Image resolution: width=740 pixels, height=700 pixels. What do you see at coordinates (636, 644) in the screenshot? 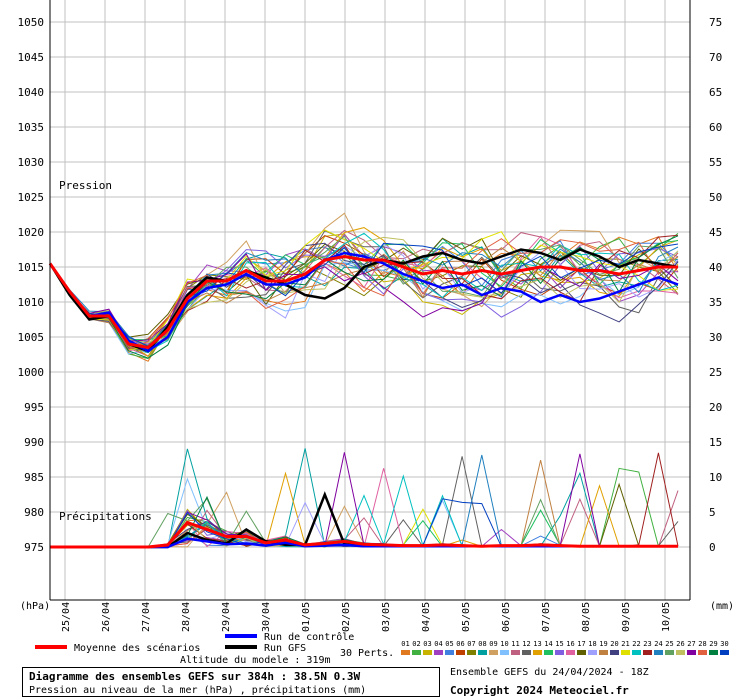
I see `pert-code: 22` at bounding box center [636, 644].